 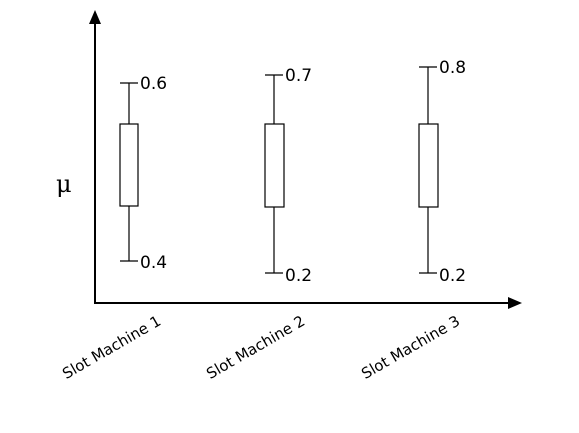 I want to click on category-label-1: Slot Machine 1, so click(x=111, y=347).